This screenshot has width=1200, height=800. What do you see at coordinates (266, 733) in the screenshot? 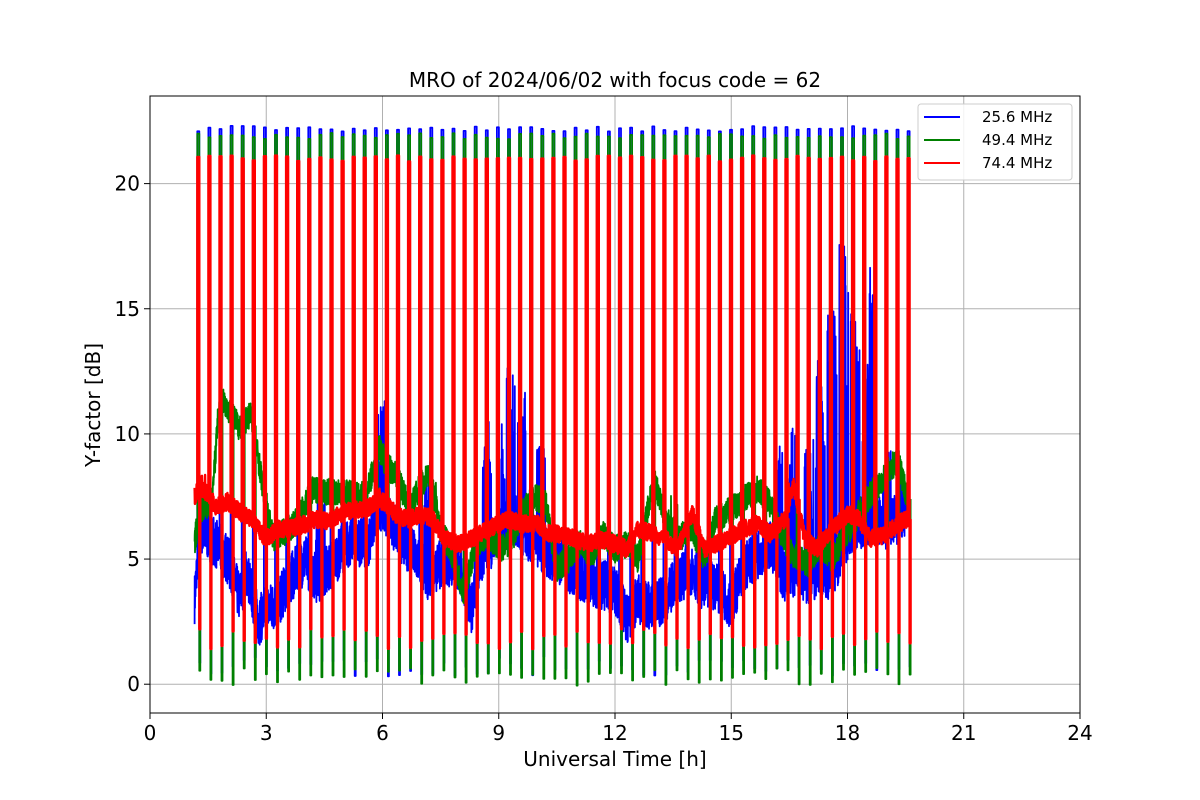
I see `x-tick-label: 3` at bounding box center [266, 733].